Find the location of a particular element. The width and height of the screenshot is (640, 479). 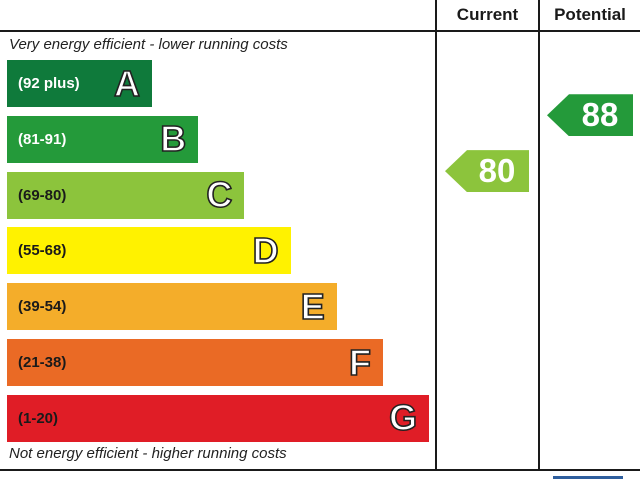

band-range-label: (55-68) is located at coordinates (42, 251).